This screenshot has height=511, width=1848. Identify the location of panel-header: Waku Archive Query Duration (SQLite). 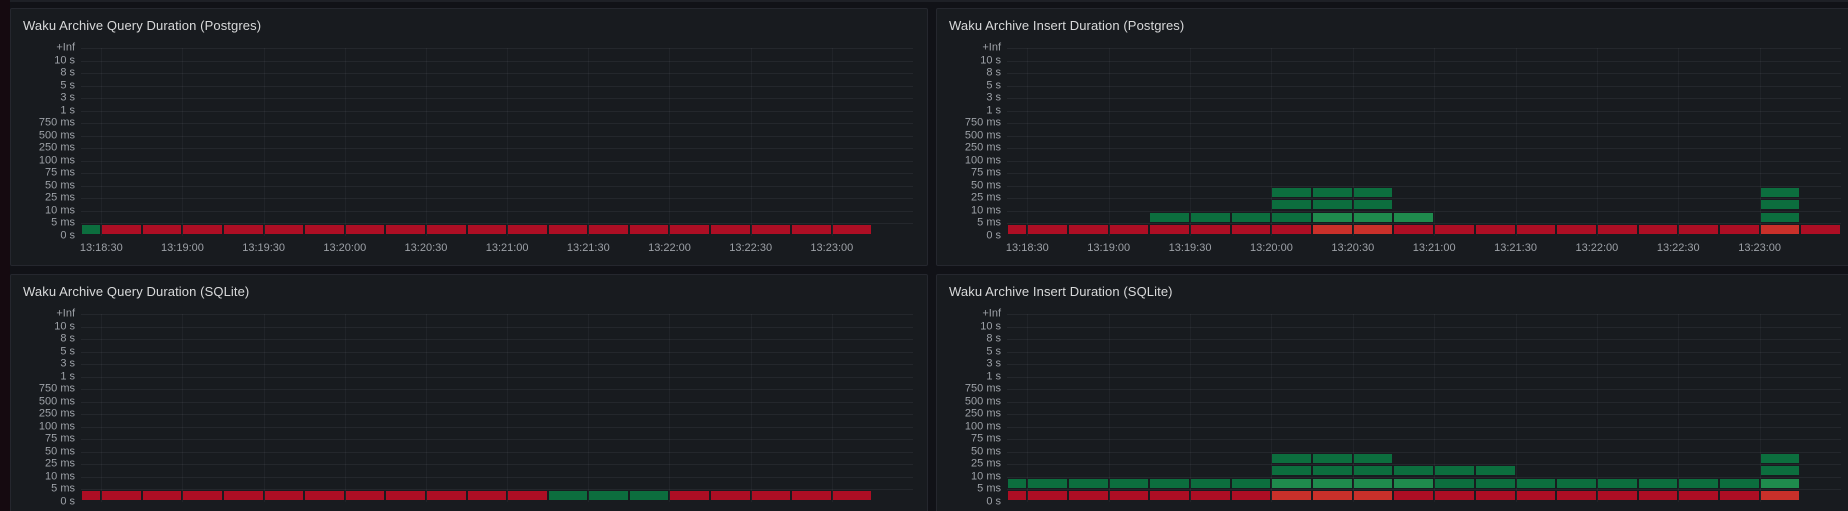
(469, 291).